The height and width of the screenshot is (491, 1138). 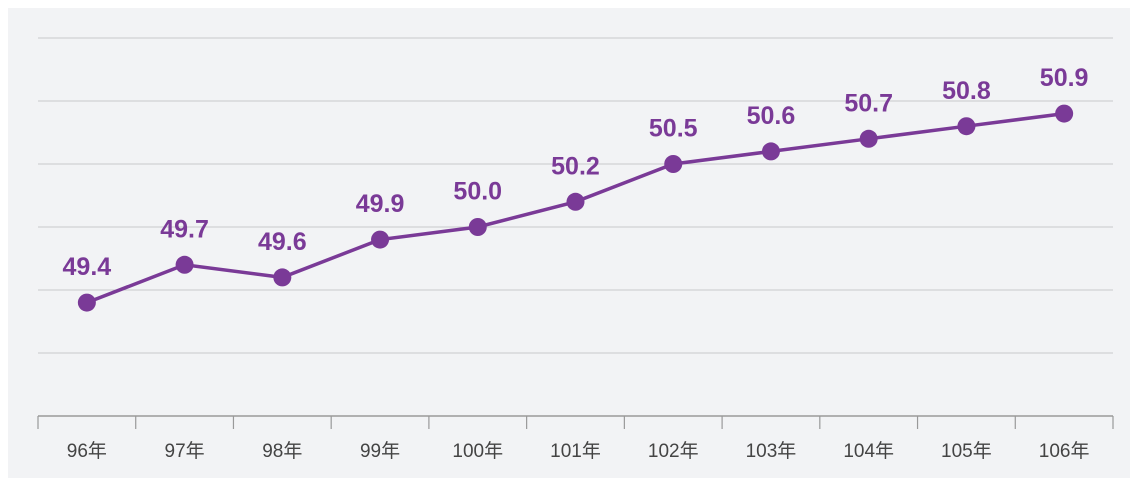 I want to click on x-tick-label: 98年, so click(x=282, y=451).